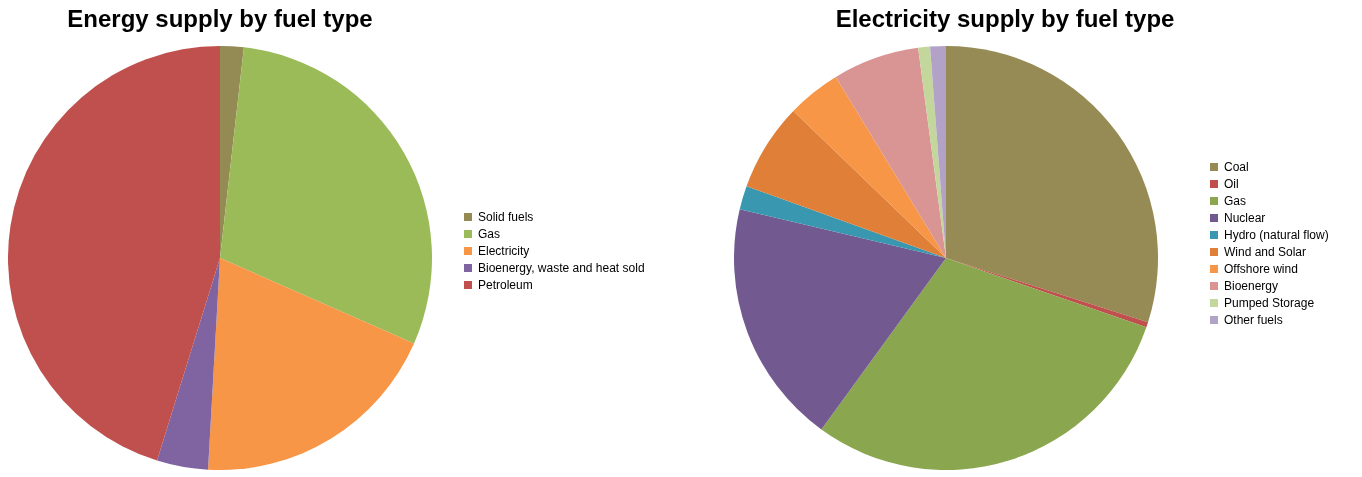  Describe the element at coordinates (1005, 18) in the screenshot. I see `chart-title: Electricity supply by fuel type` at that location.